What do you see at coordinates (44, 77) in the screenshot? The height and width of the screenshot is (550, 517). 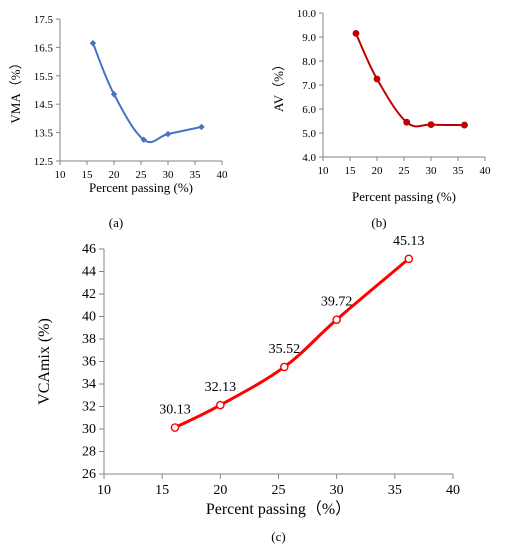 I see `y-tick-label: 15.5` at bounding box center [44, 77].